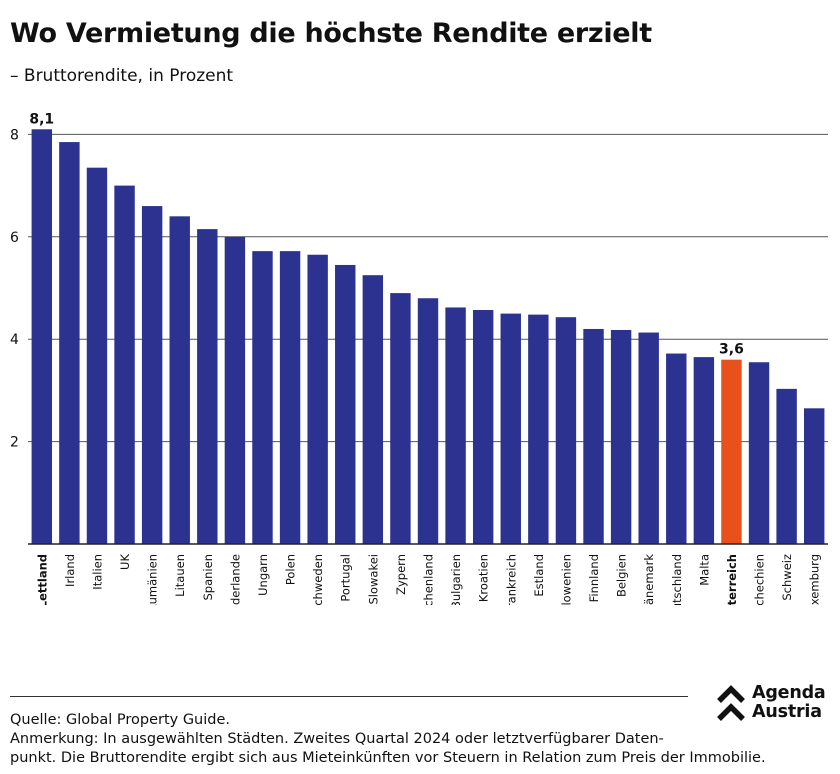 The height and width of the screenshot is (774, 840). I want to click on y-tick-label-8: 8, so click(14, 135).